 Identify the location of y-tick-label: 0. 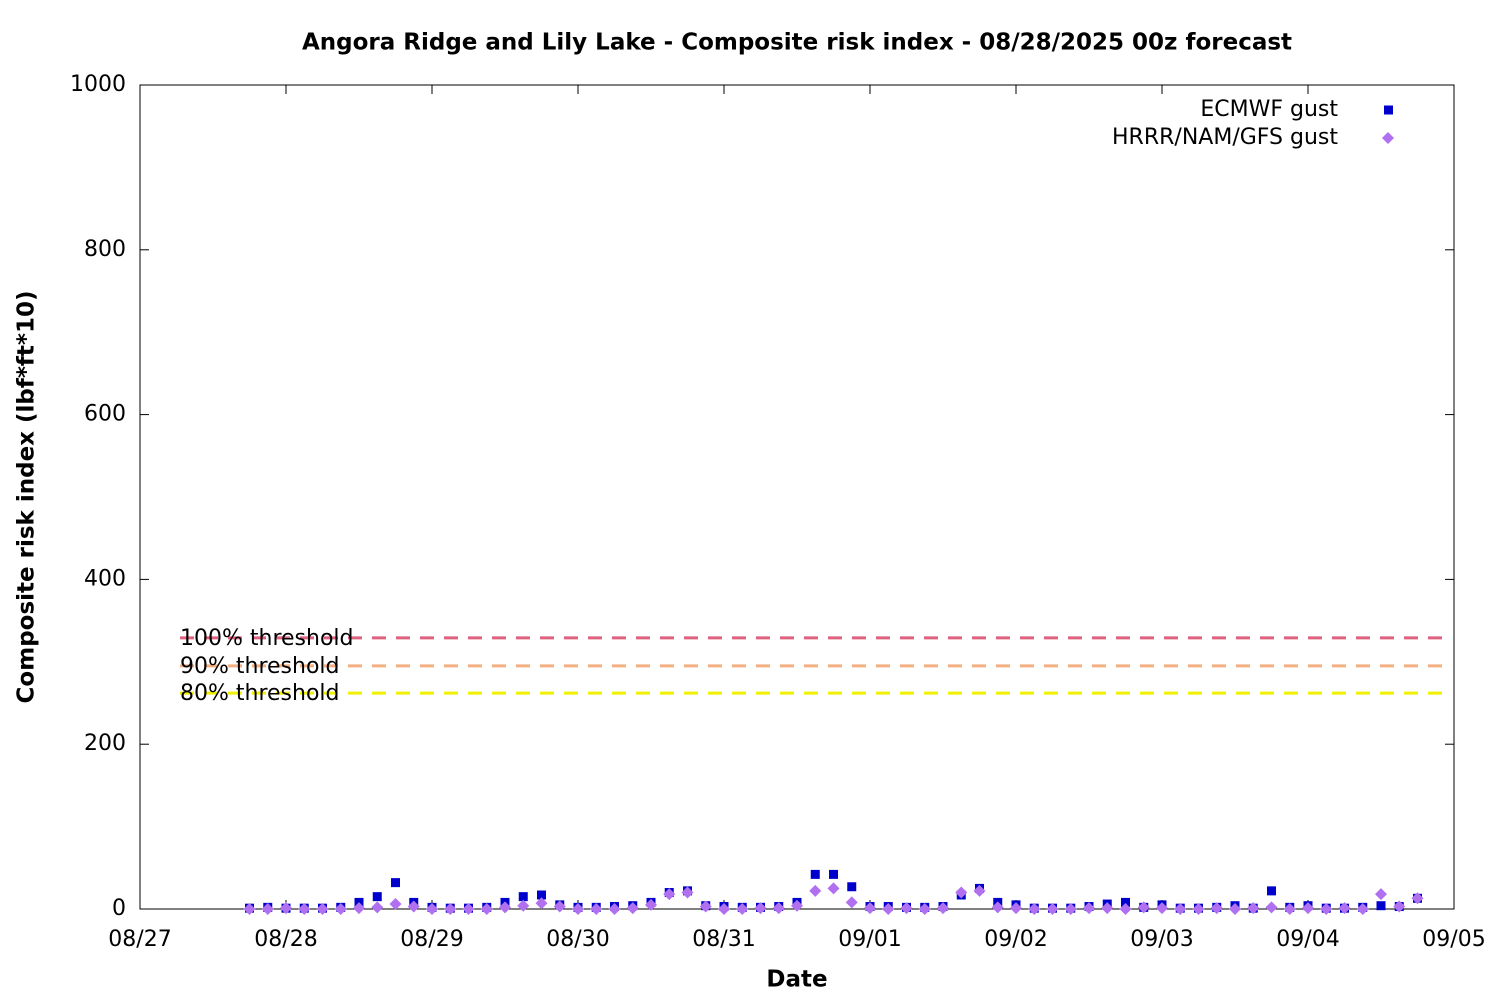
(119, 908).